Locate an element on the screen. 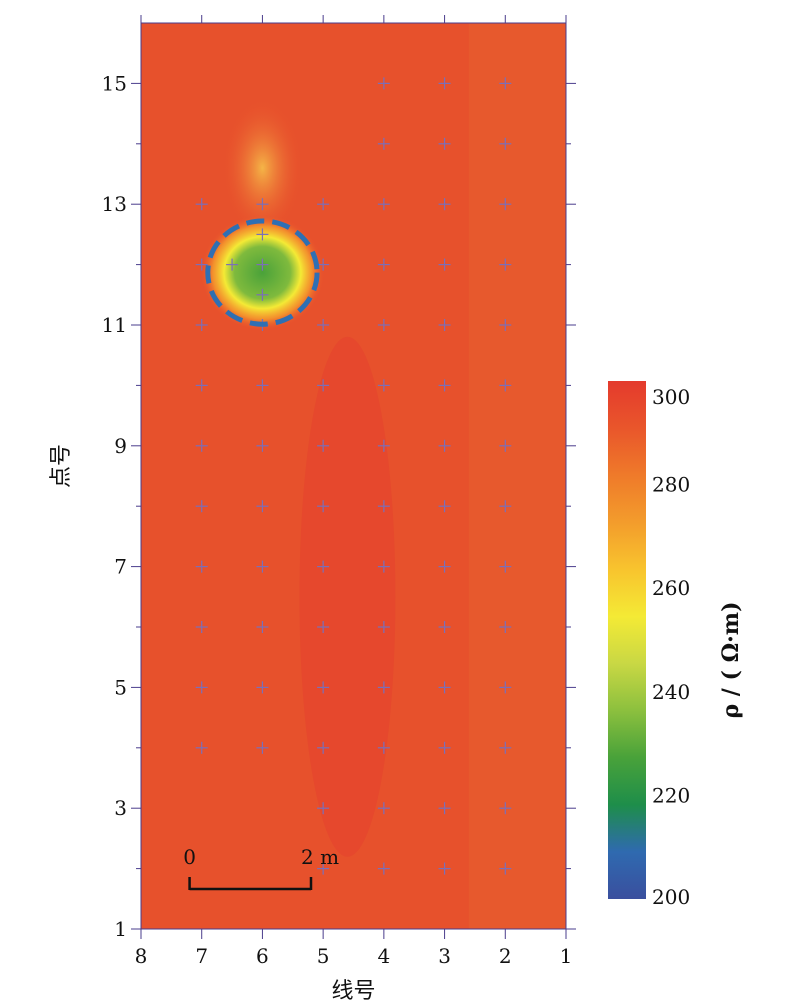 The image size is (800, 1007). heatmap-anomaly is located at coordinates (262, 272).